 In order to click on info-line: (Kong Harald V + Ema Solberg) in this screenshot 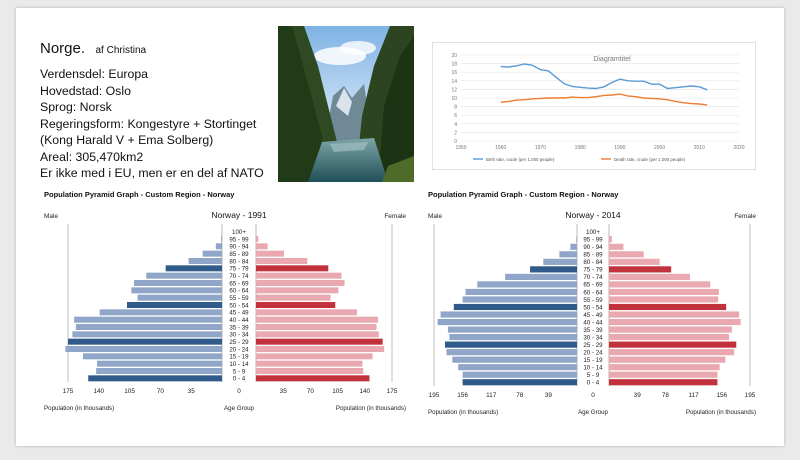, I will do `click(127, 140)`.